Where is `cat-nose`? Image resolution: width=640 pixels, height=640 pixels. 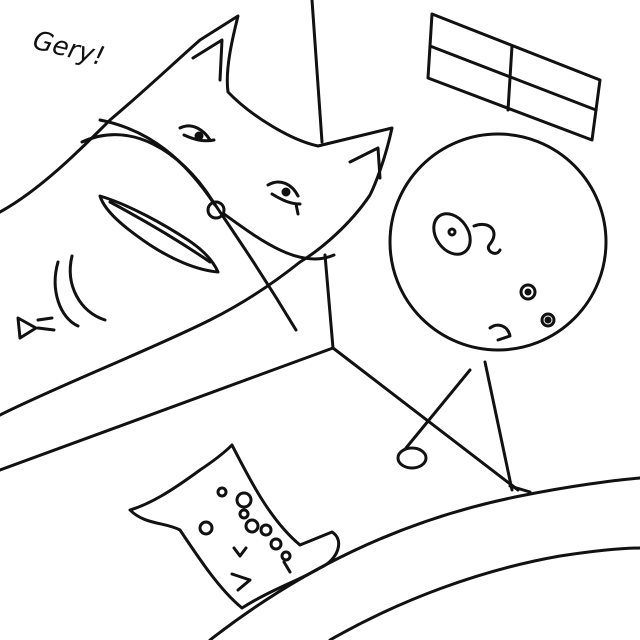
cat-nose is located at coordinates (216, 210).